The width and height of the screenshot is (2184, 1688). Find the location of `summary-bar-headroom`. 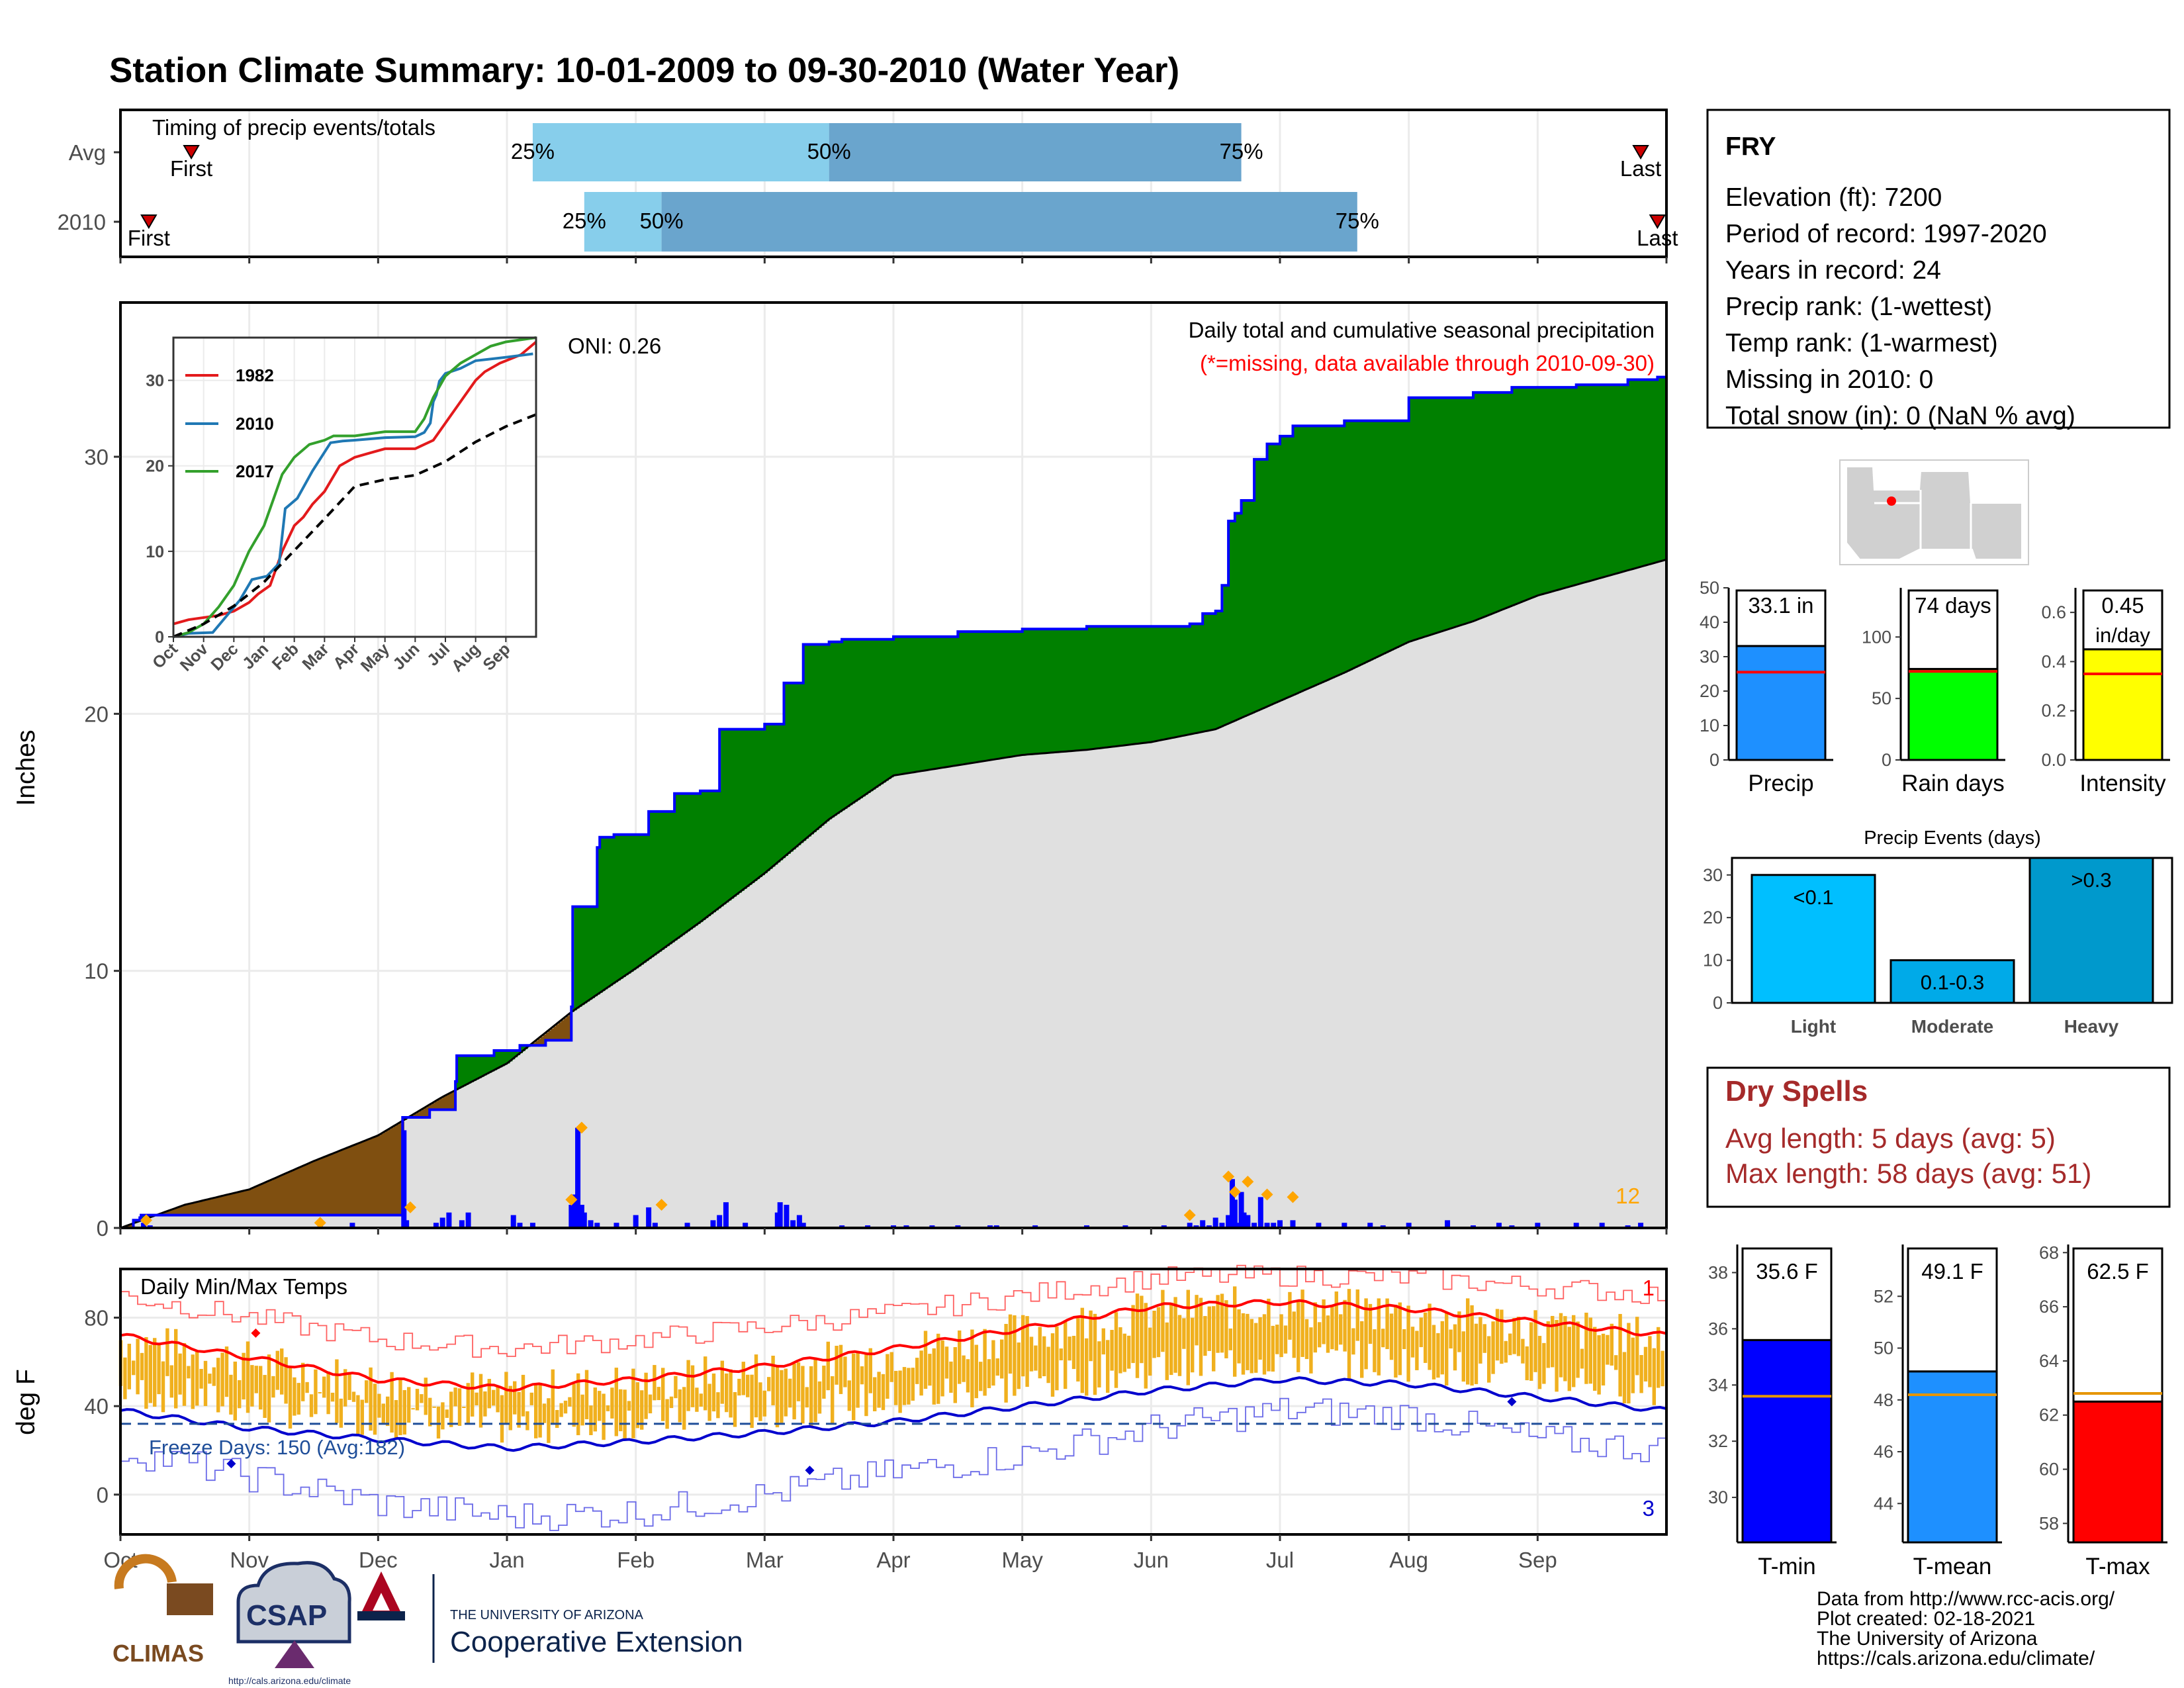

summary-bar-headroom is located at coordinates (1953, 630).